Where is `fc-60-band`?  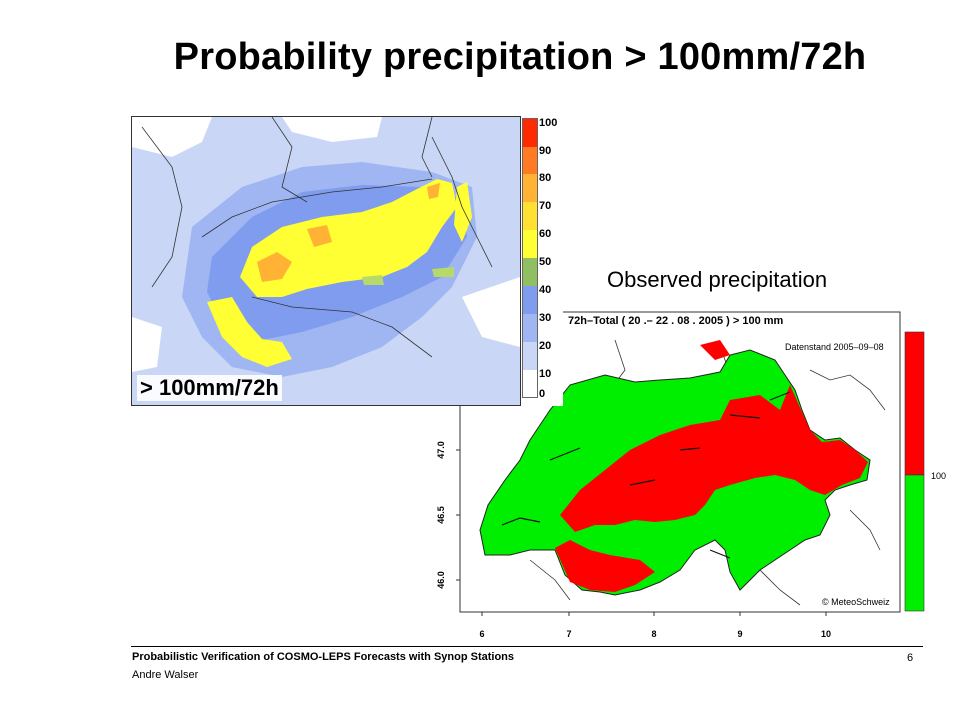 fc-60-band is located at coordinates (348, 238).